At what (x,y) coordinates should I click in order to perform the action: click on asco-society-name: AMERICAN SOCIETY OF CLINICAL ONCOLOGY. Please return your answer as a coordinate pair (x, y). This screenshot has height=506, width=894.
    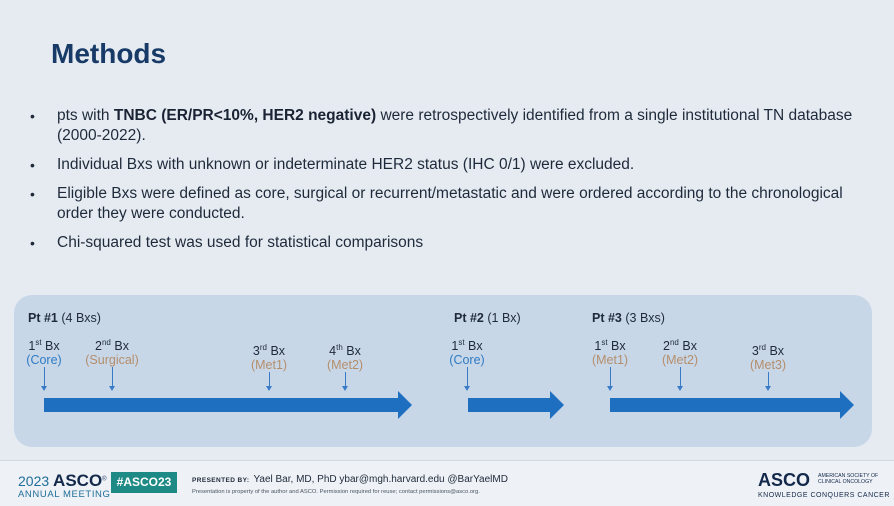
    Looking at the image, I should click on (848, 479).